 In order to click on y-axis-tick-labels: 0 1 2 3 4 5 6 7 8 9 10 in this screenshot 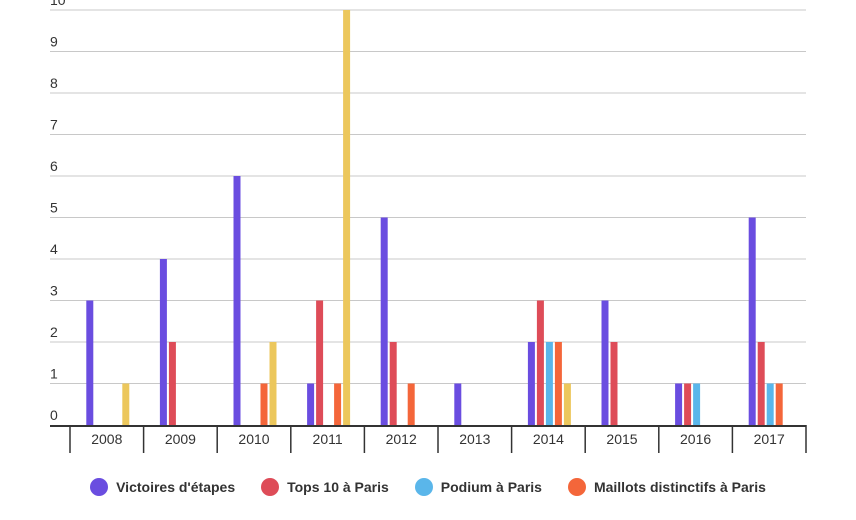, I will do `click(58, 211)`.